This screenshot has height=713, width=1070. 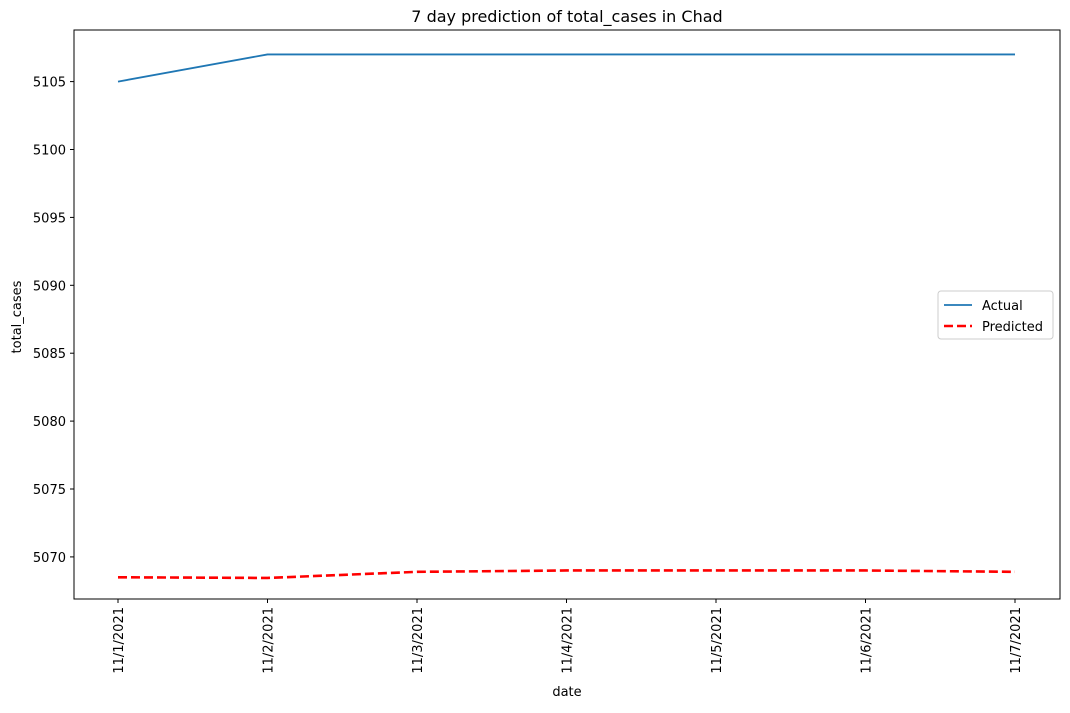 What do you see at coordinates (49, 151) in the screenshot?
I see `y-tick-label: 5100` at bounding box center [49, 151].